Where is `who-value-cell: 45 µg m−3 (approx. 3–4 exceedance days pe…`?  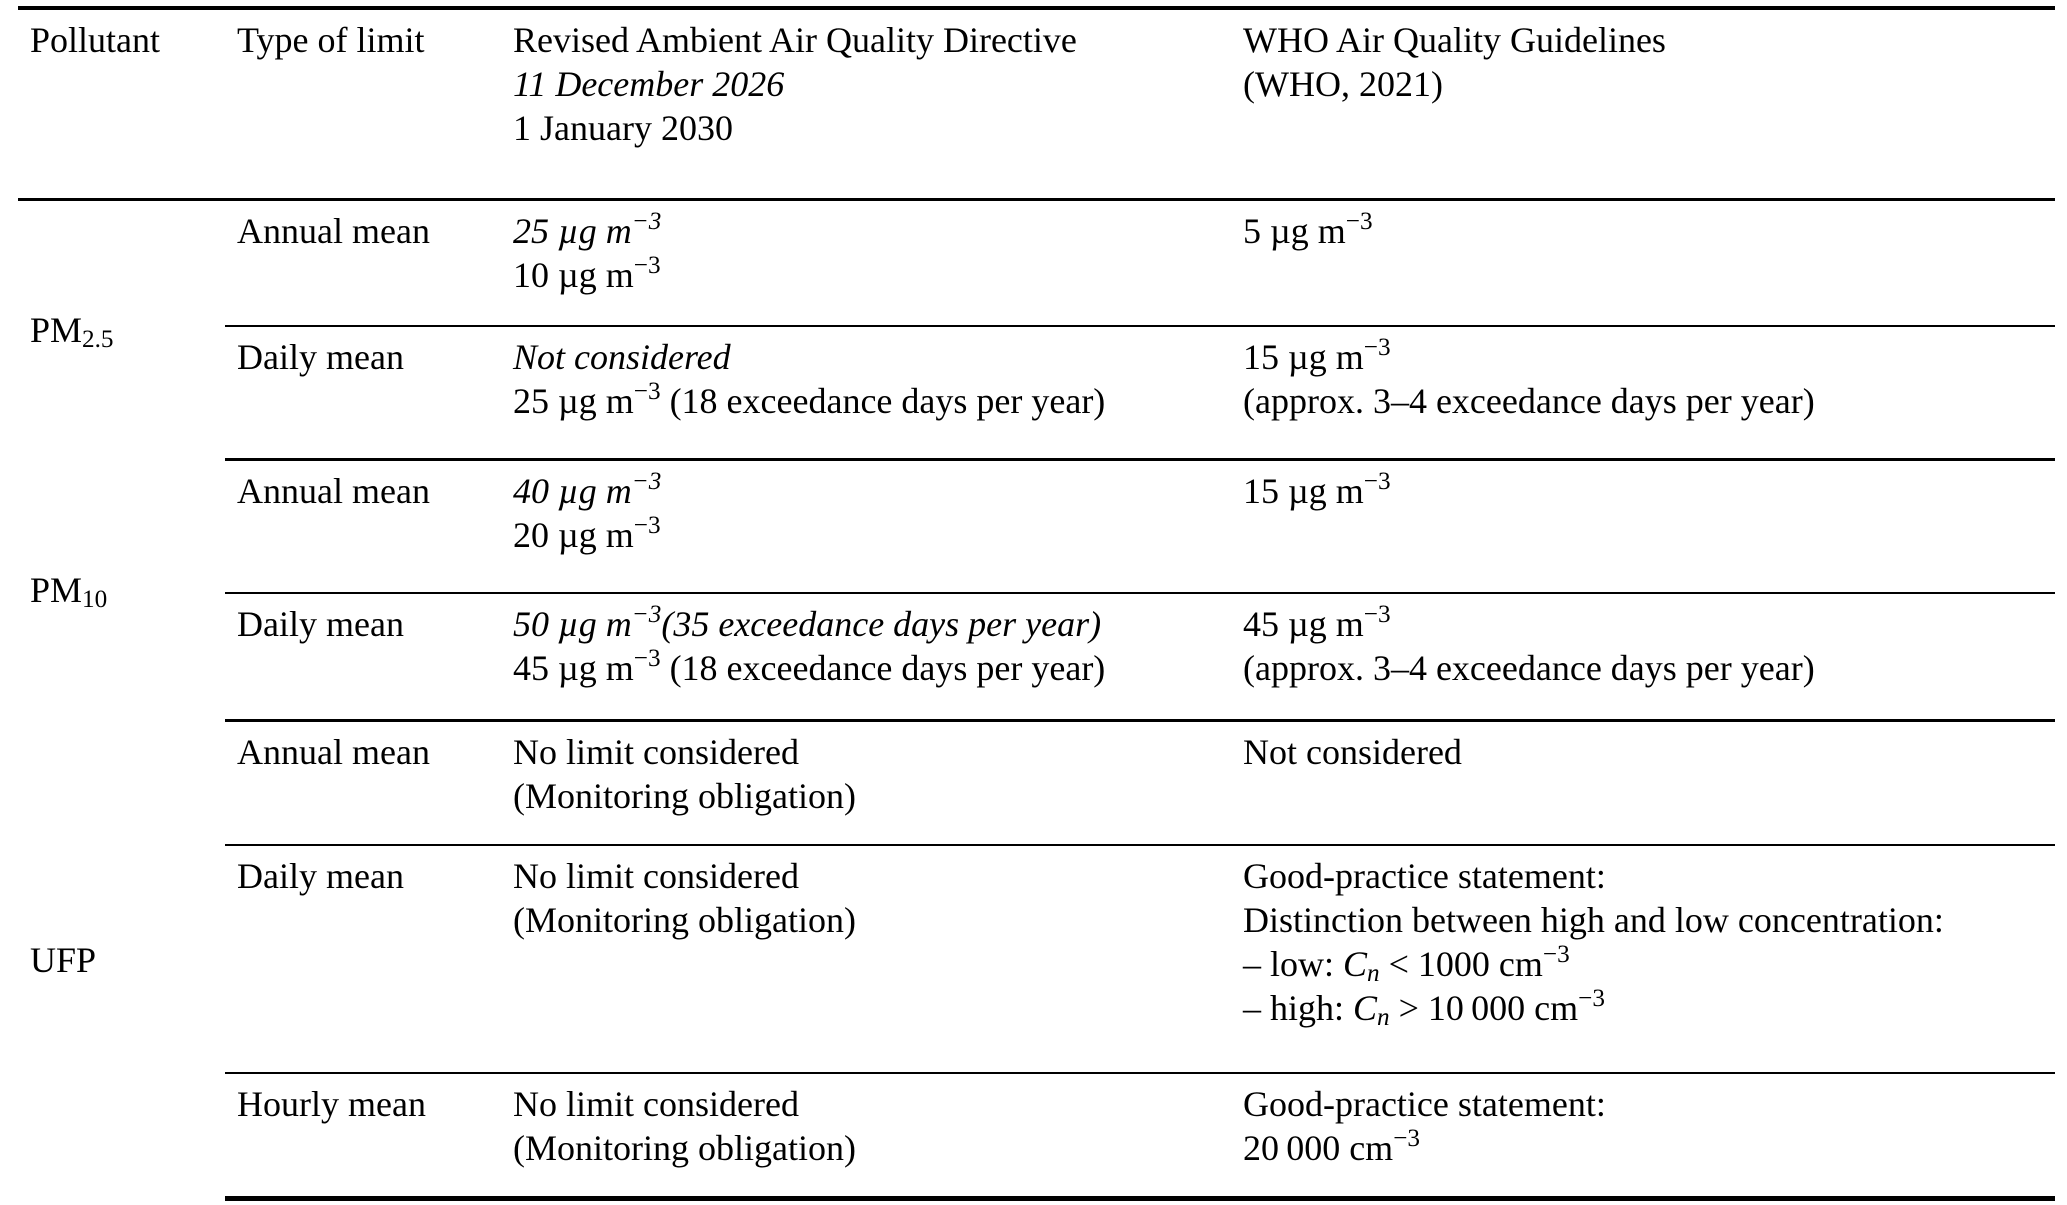
who-value-cell: 45 µg m−3 (approx. 3–4 exceedance days pe… is located at coordinates (1643, 657).